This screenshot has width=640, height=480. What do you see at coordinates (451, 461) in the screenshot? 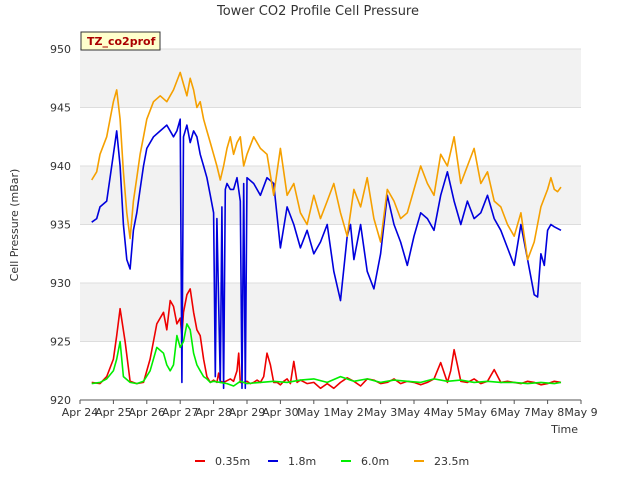
I see `legend-label: 23.5m` at bounding box center [451, 461].